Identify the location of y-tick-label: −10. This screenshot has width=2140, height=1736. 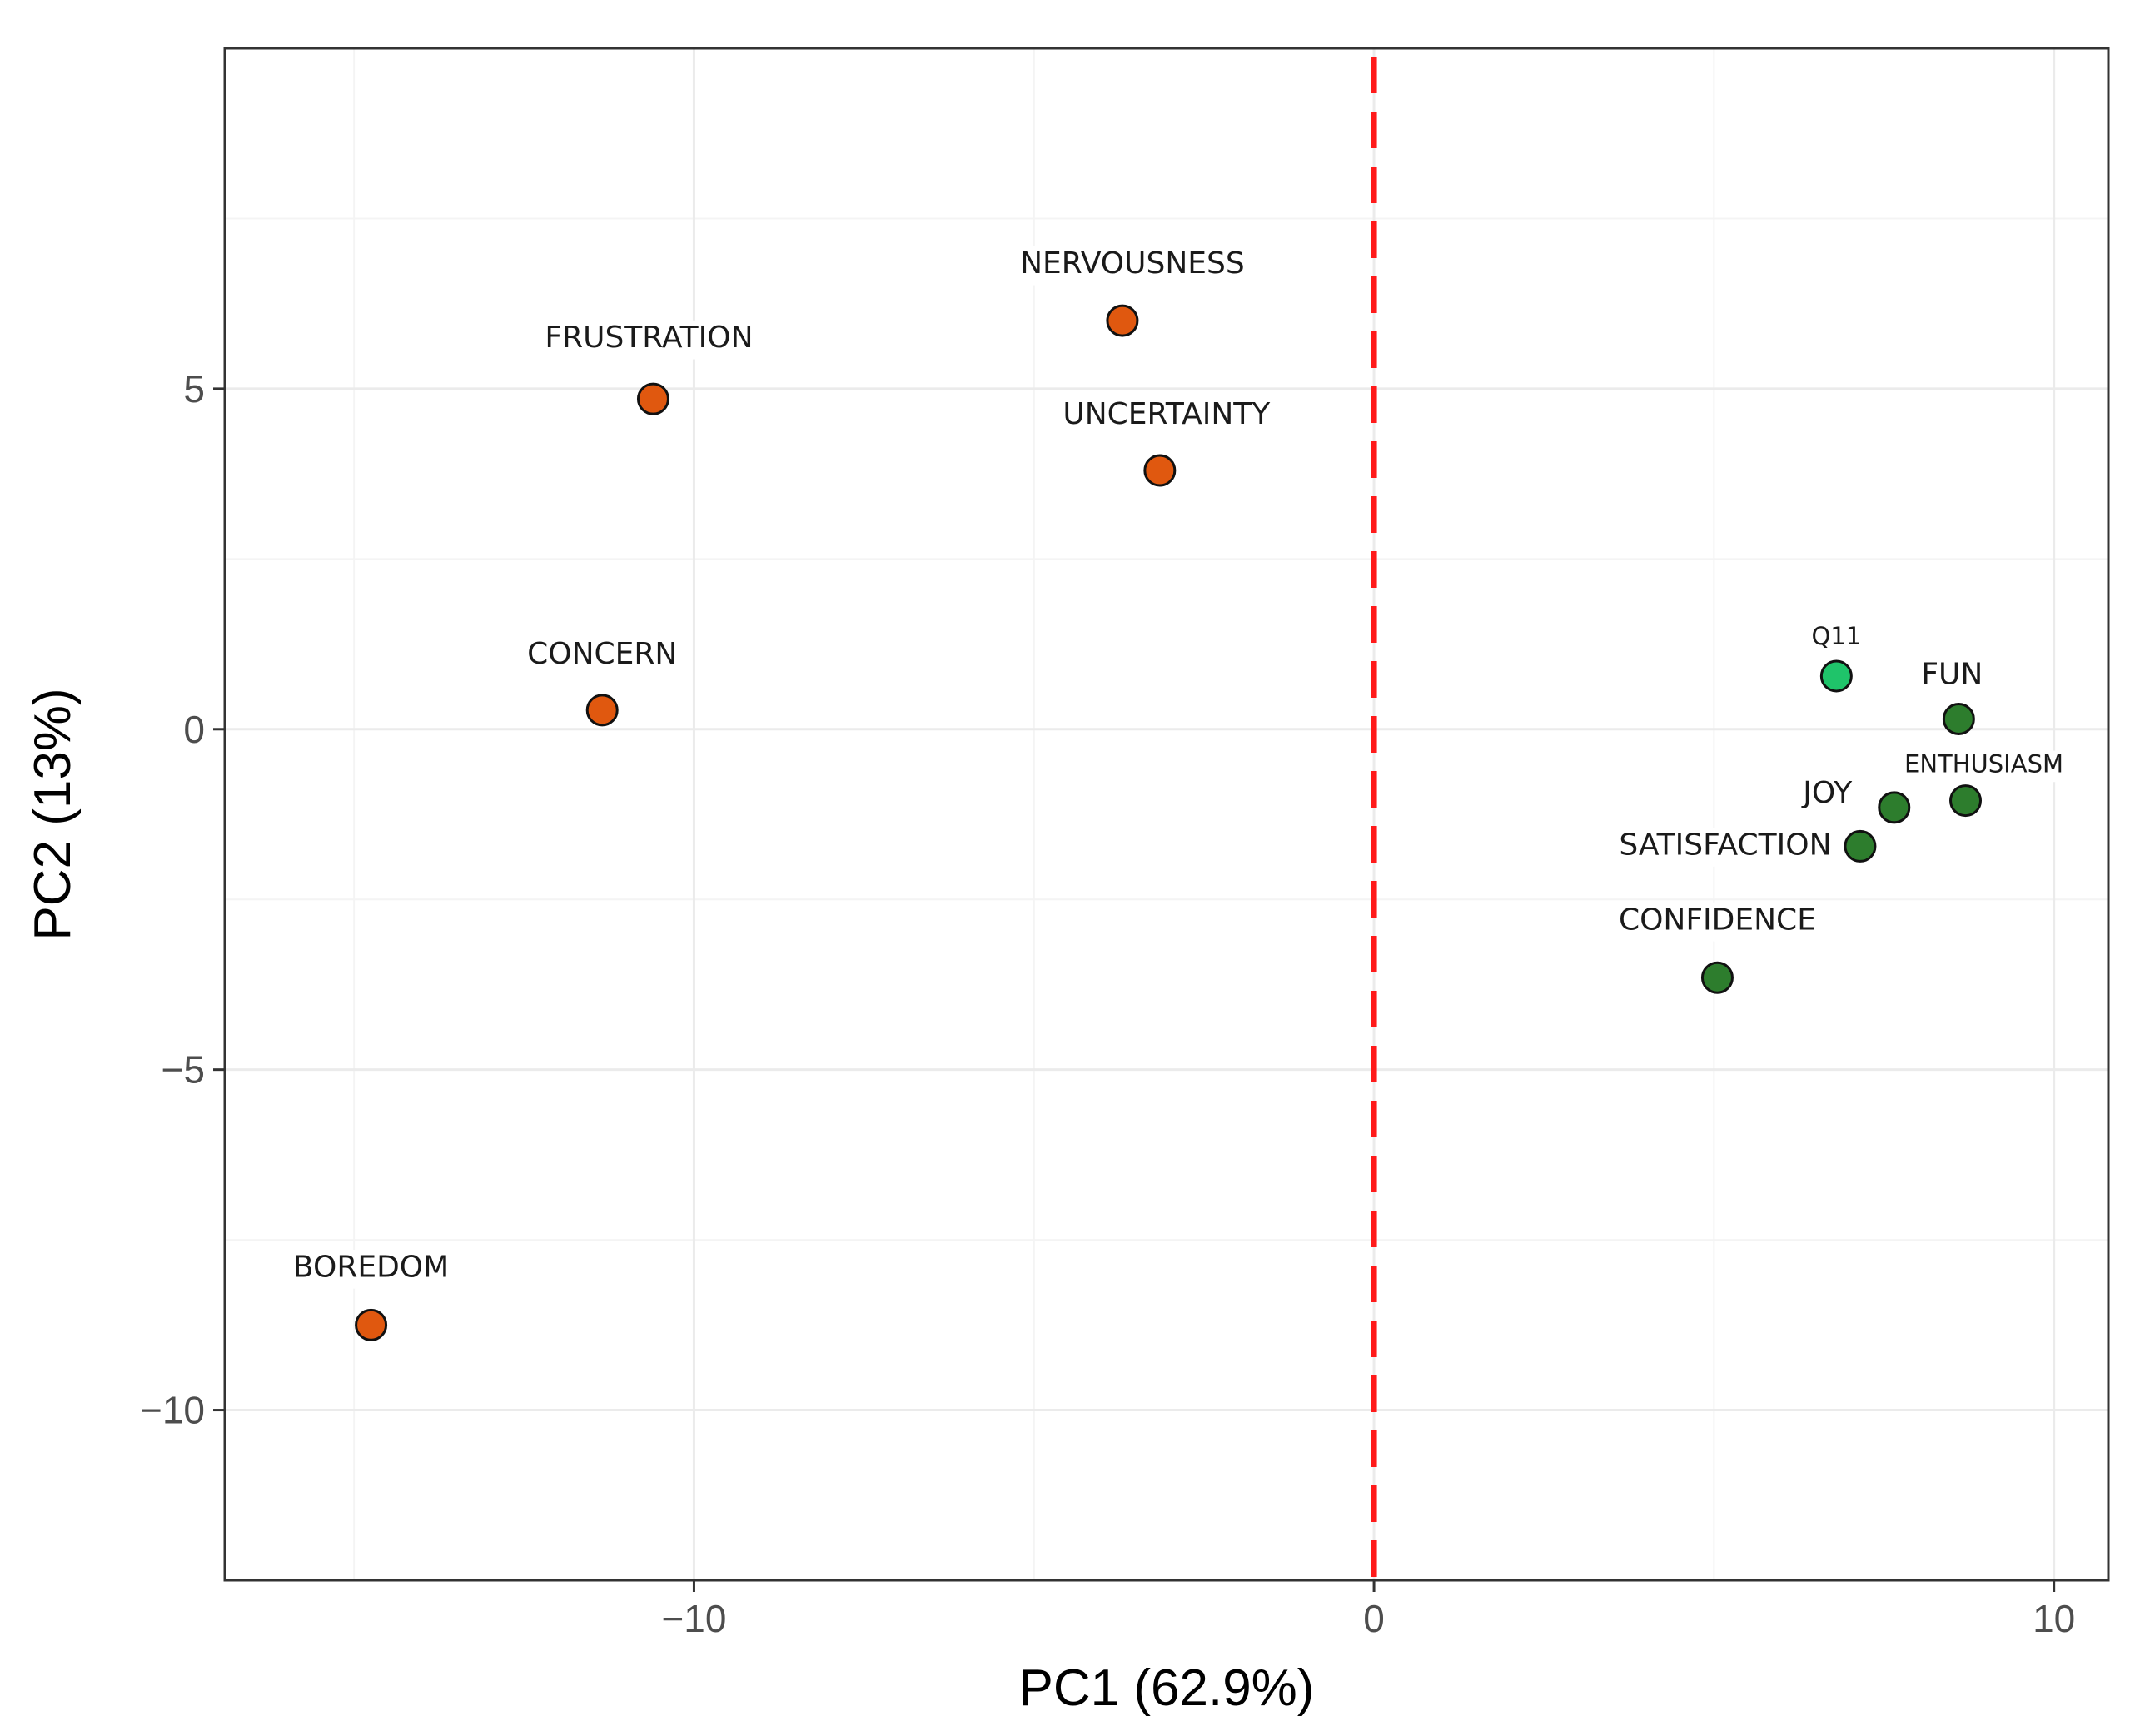
(172, 1410).